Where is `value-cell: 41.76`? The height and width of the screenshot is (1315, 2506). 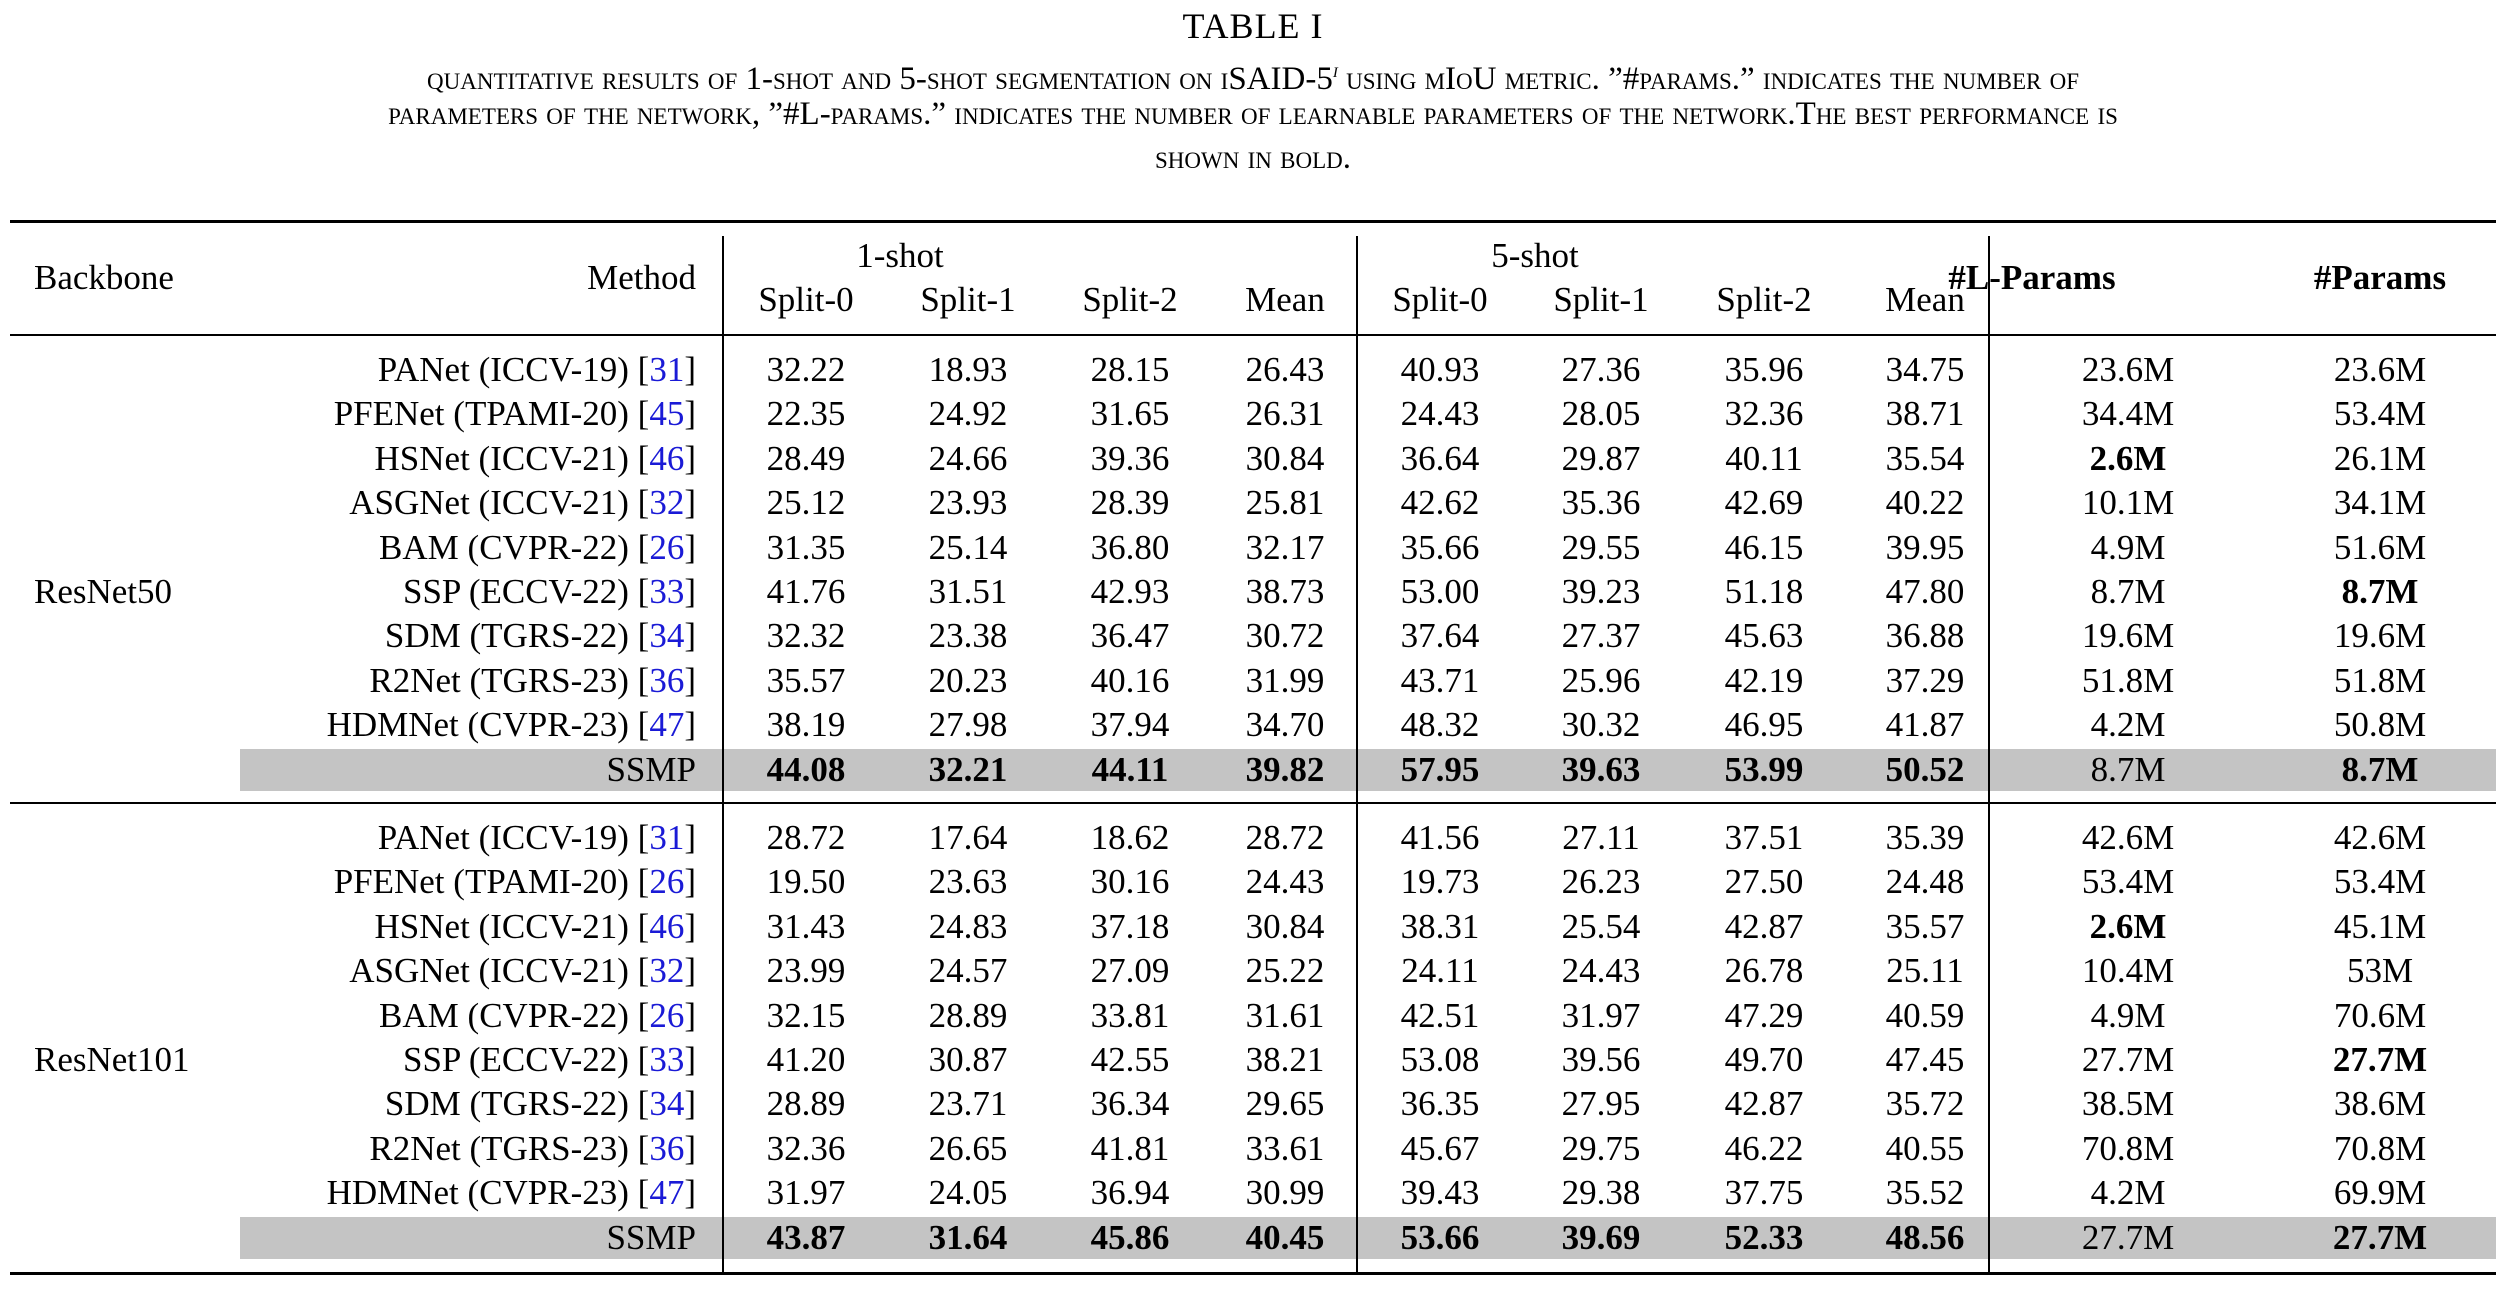
value-cell: 41.76 is located at coordinates (806, 591).